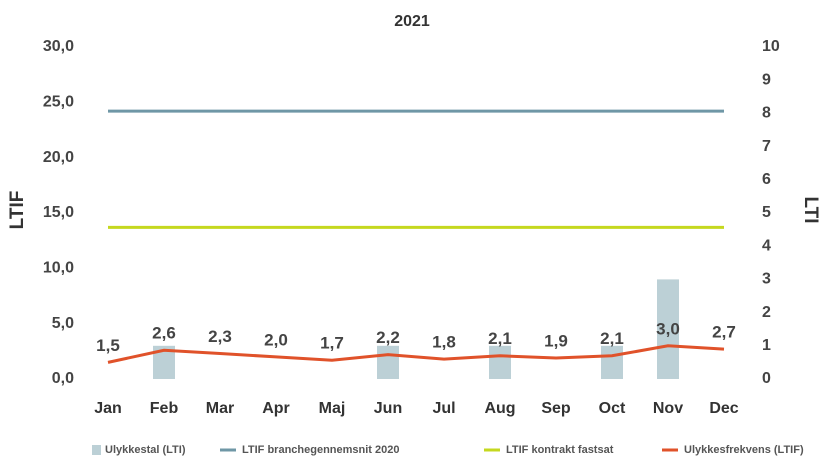 This screenshot has height=459, width=824. What do you see at coordinates (766, 245) in the screenshot?
I see `y2-tick-label: 4` at bounding box center [766, 245].